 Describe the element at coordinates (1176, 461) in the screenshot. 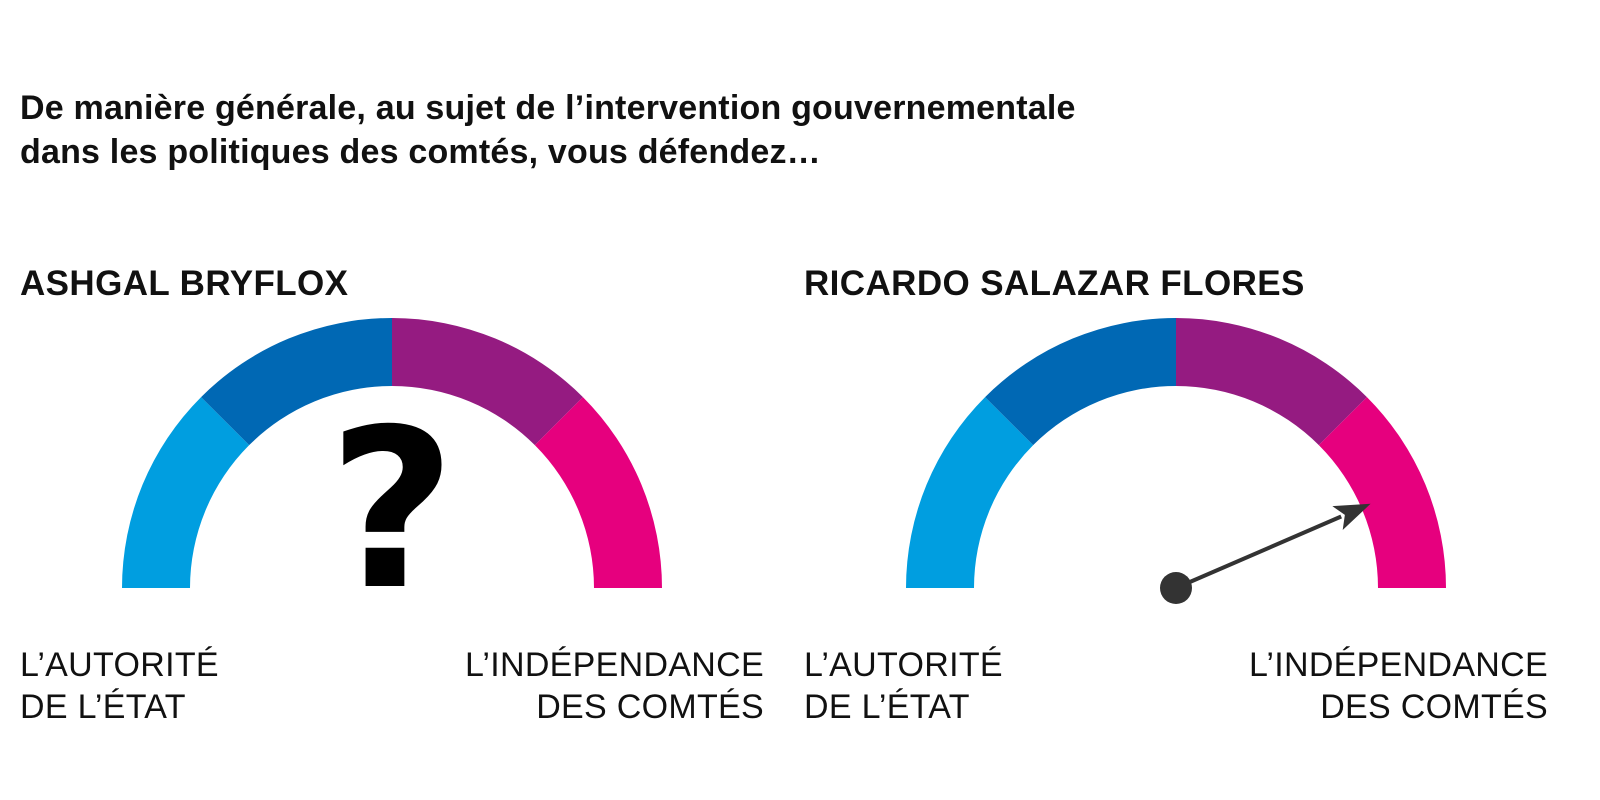

I see `position-gauge` at that location.